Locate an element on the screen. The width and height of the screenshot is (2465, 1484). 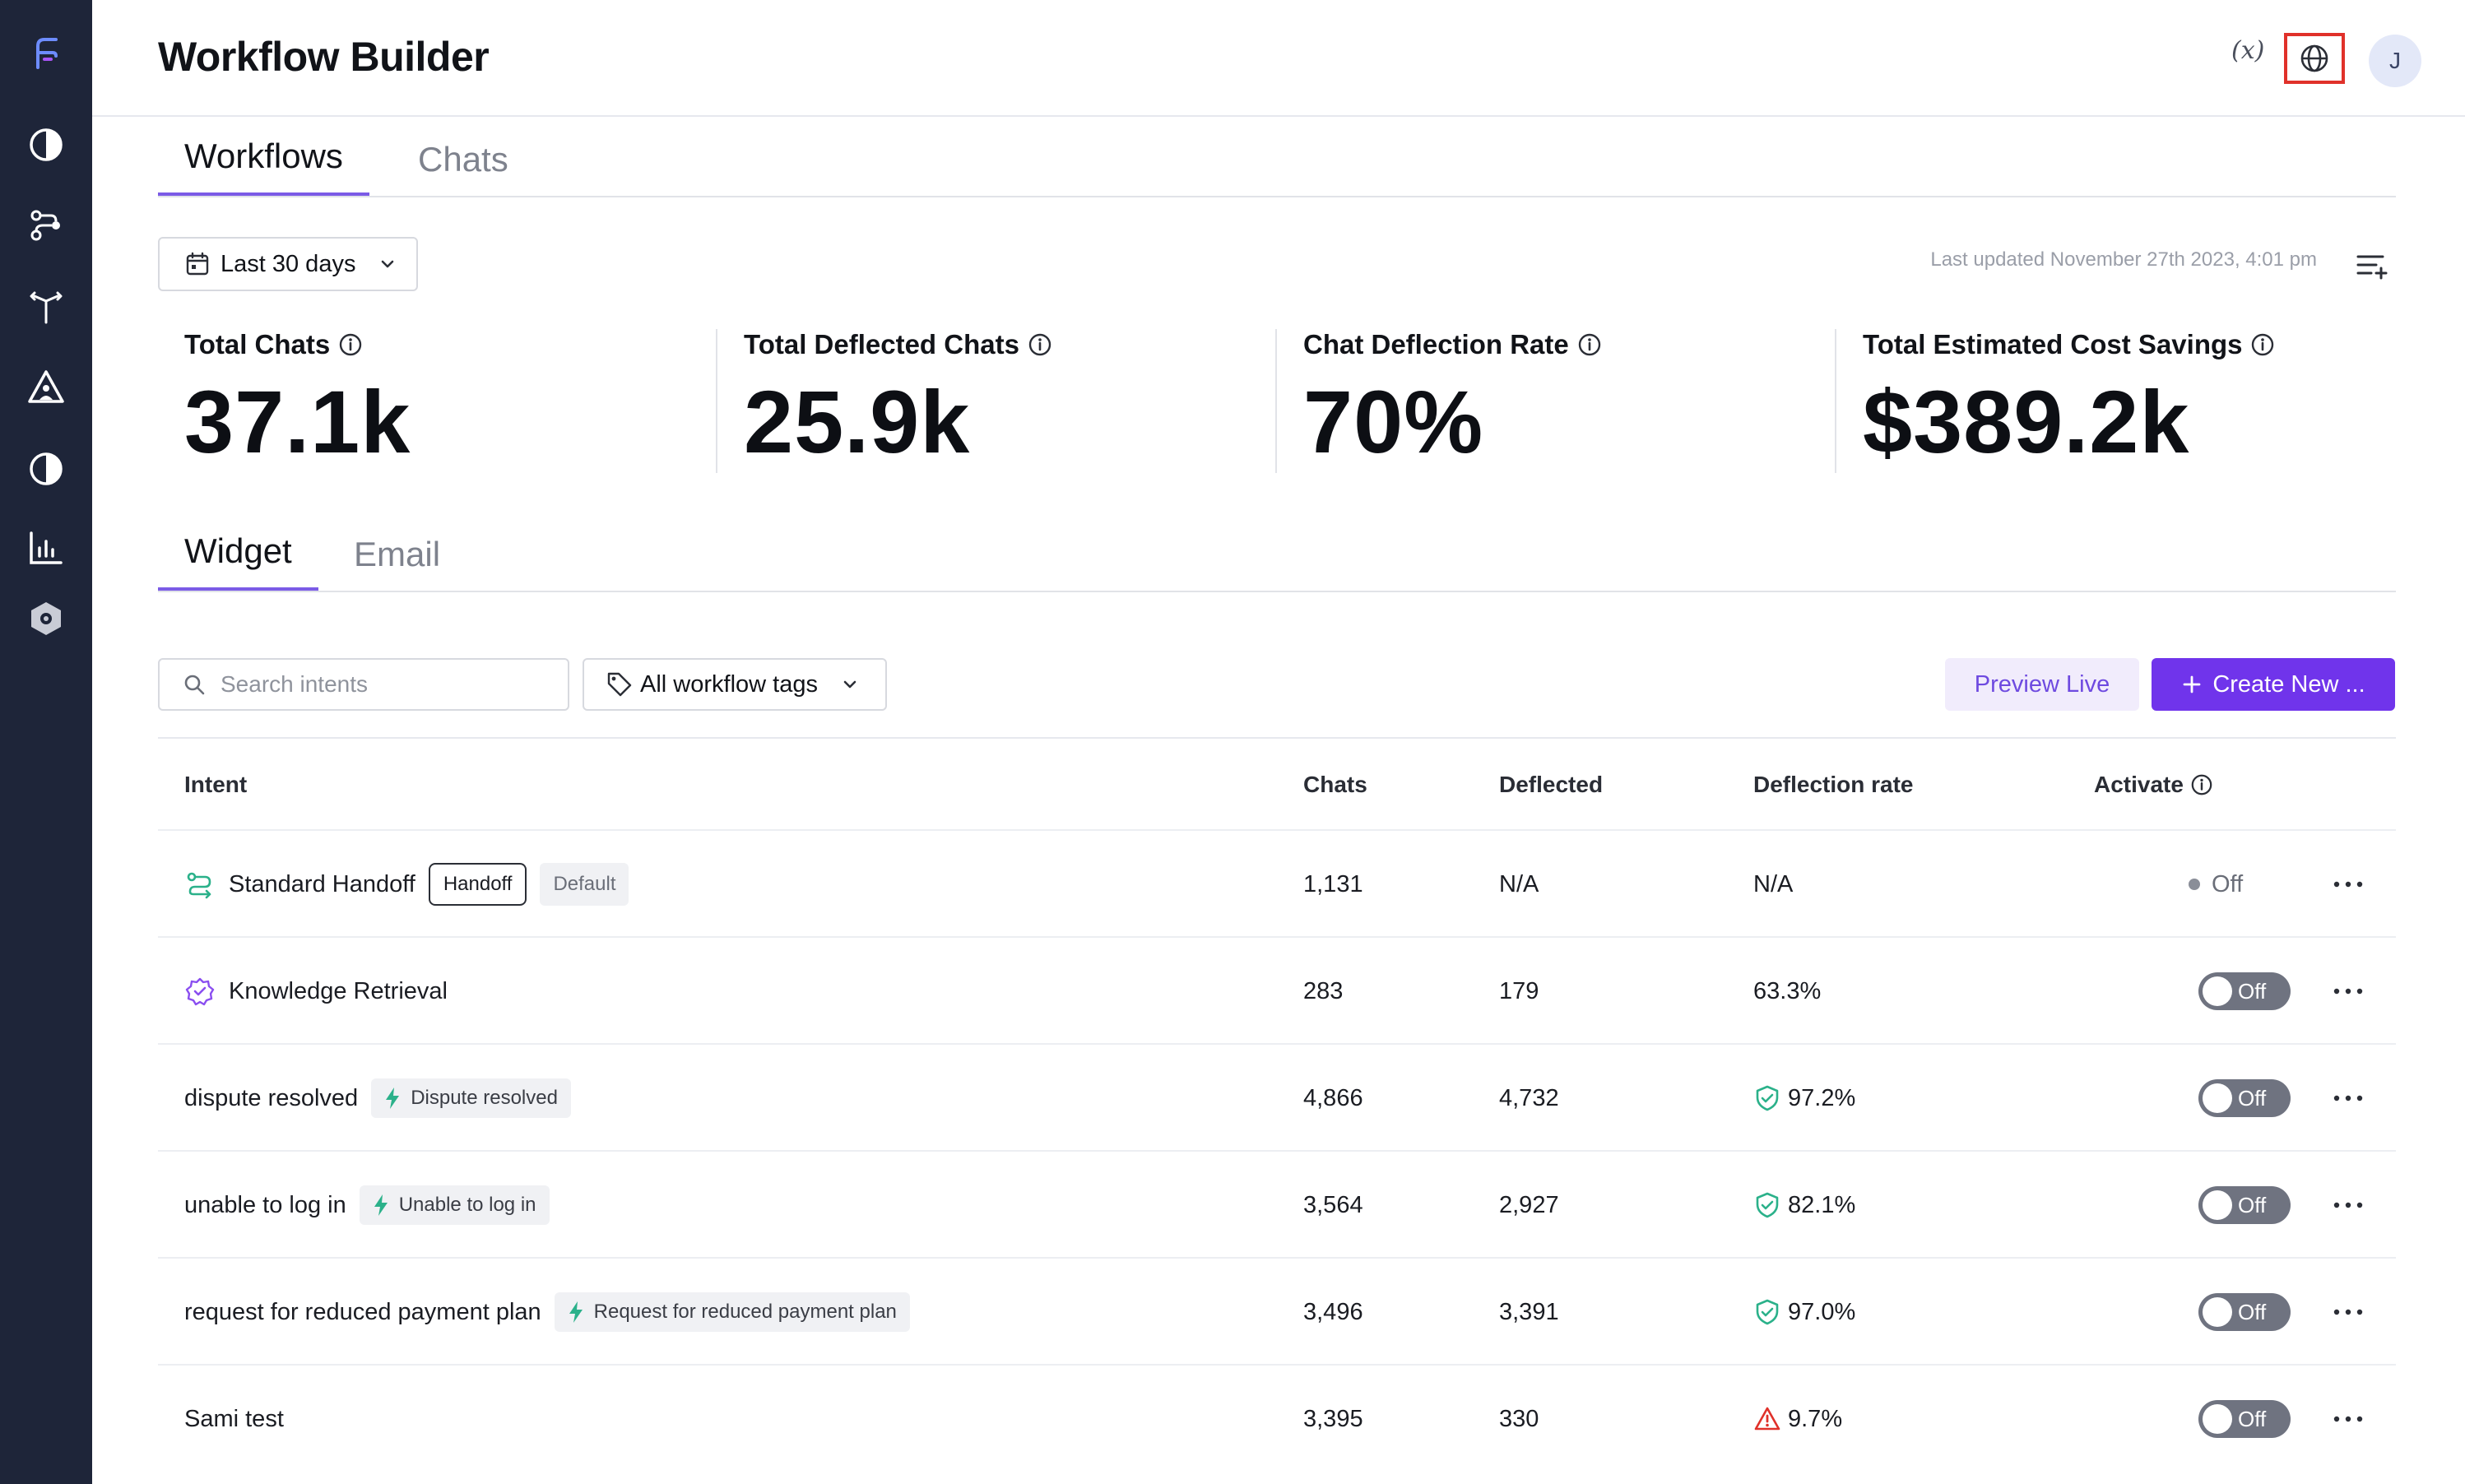
column-header-deflection-rate: Deflection rate is located at coordinates (1833, 784).